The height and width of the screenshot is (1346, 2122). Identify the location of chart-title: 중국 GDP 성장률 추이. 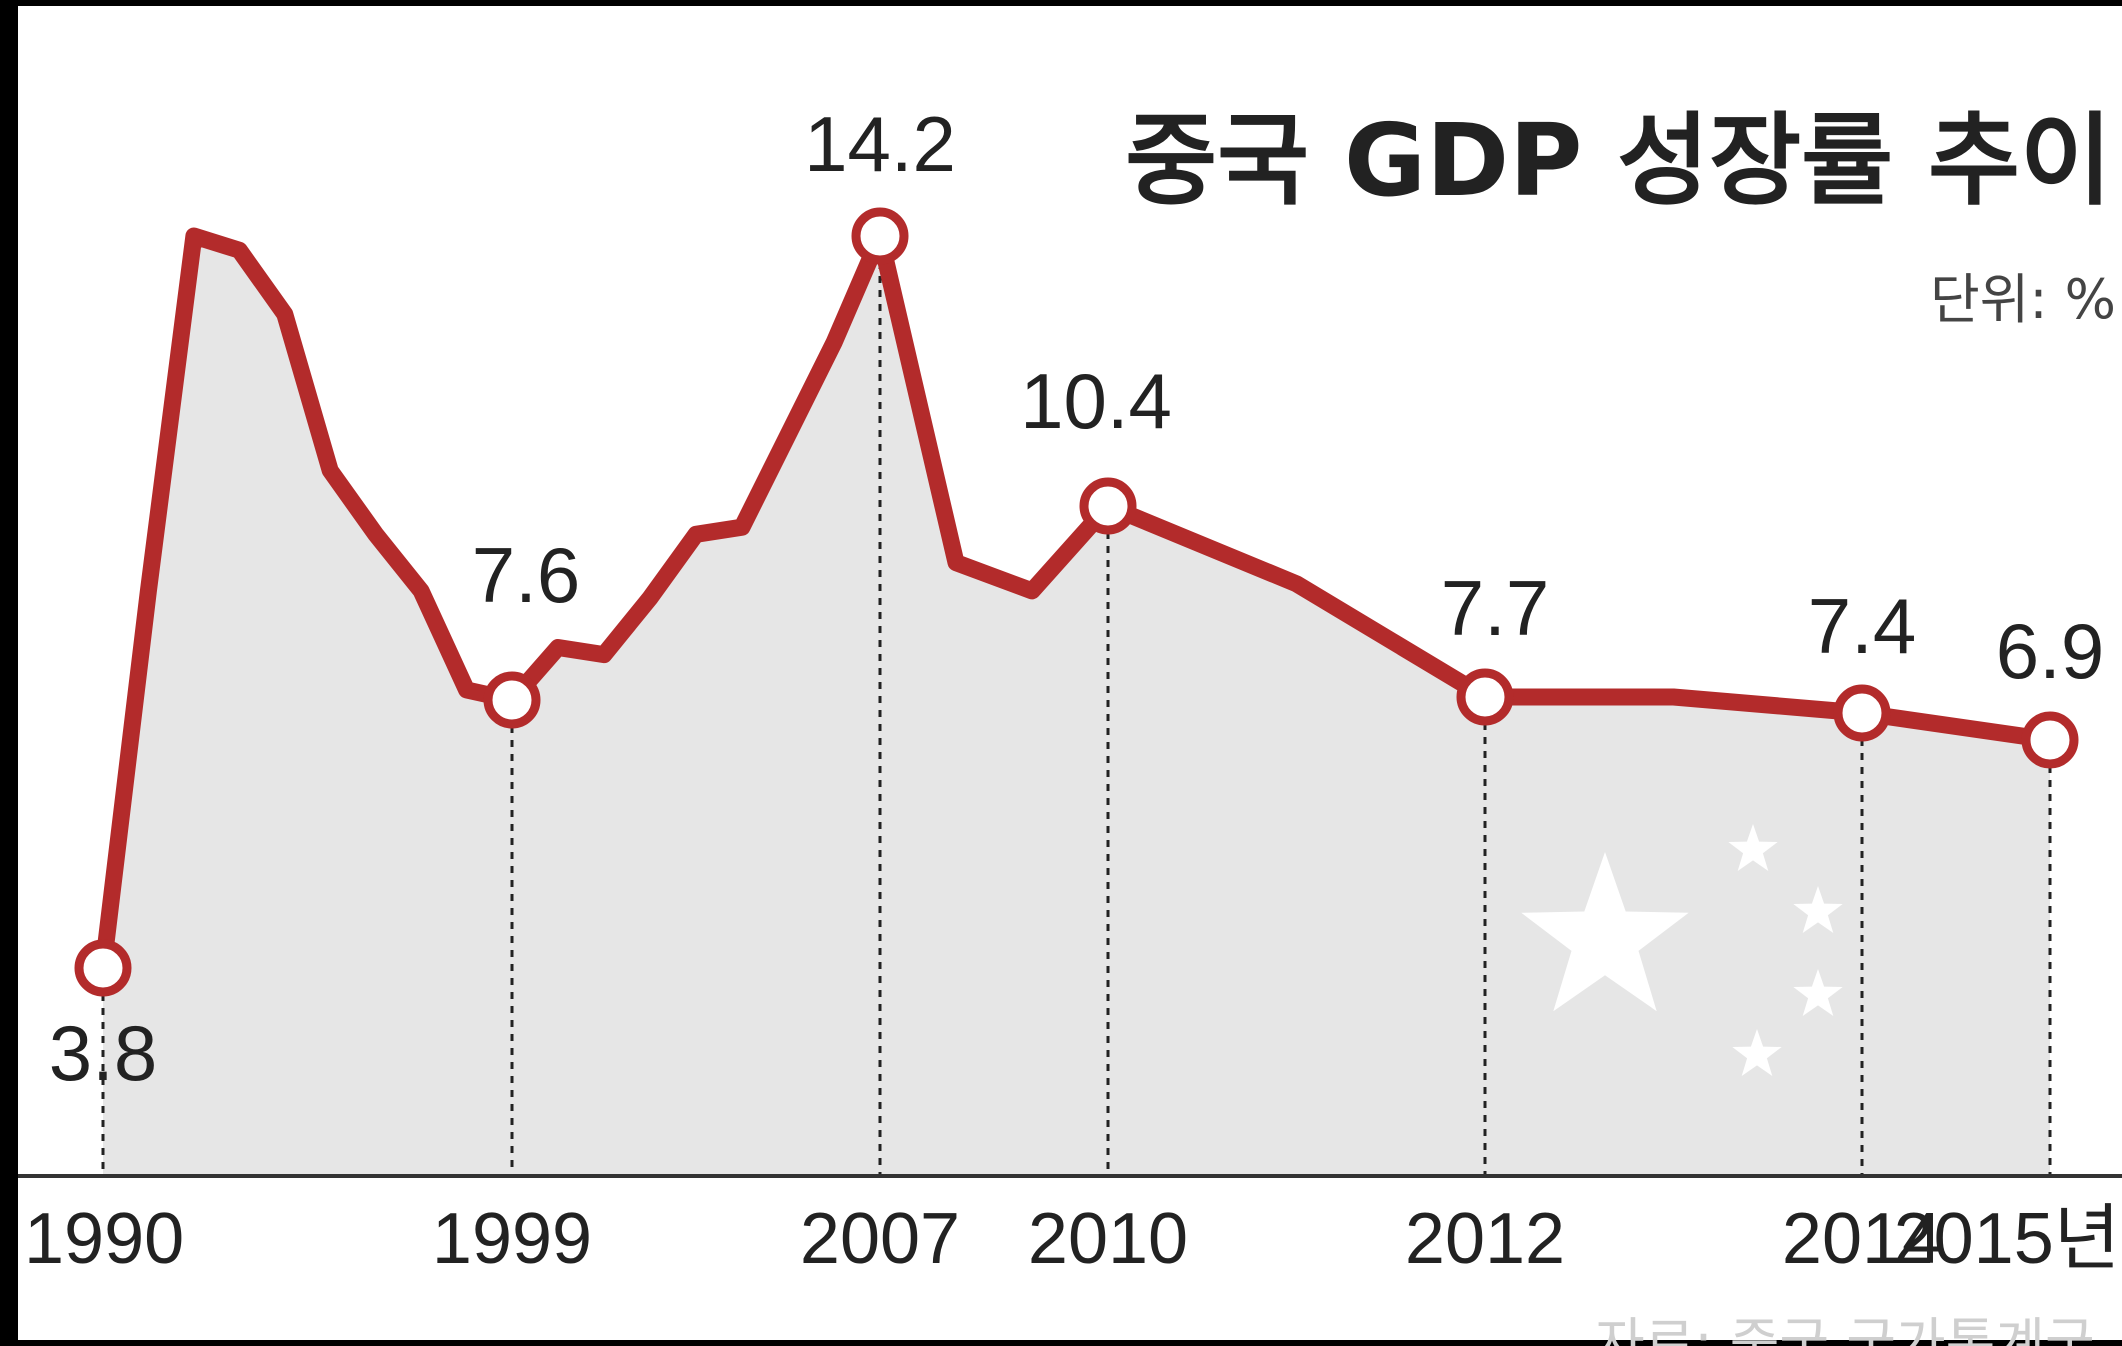
(1618, 160).